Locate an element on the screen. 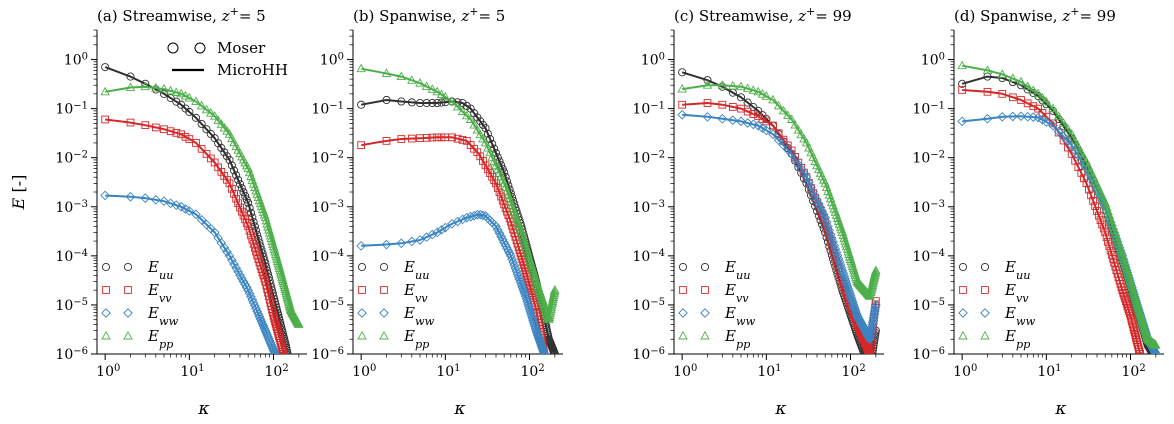 The image size is (1174, 424). y-tick-label: 10⁻¹ is located at coordinates (928, 109).